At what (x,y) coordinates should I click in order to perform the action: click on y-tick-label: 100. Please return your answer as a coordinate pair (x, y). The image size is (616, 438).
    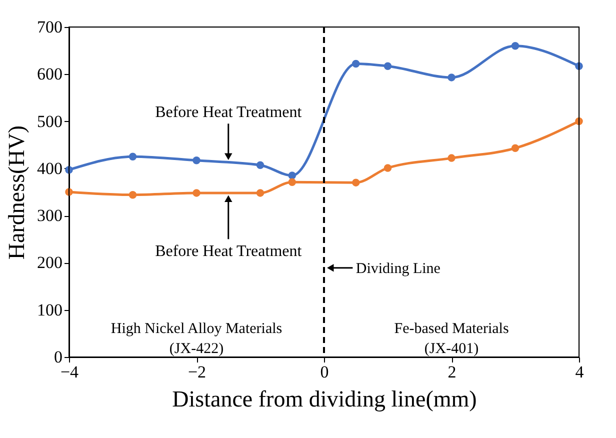
    Looking at the image, I should click on (49, 310).